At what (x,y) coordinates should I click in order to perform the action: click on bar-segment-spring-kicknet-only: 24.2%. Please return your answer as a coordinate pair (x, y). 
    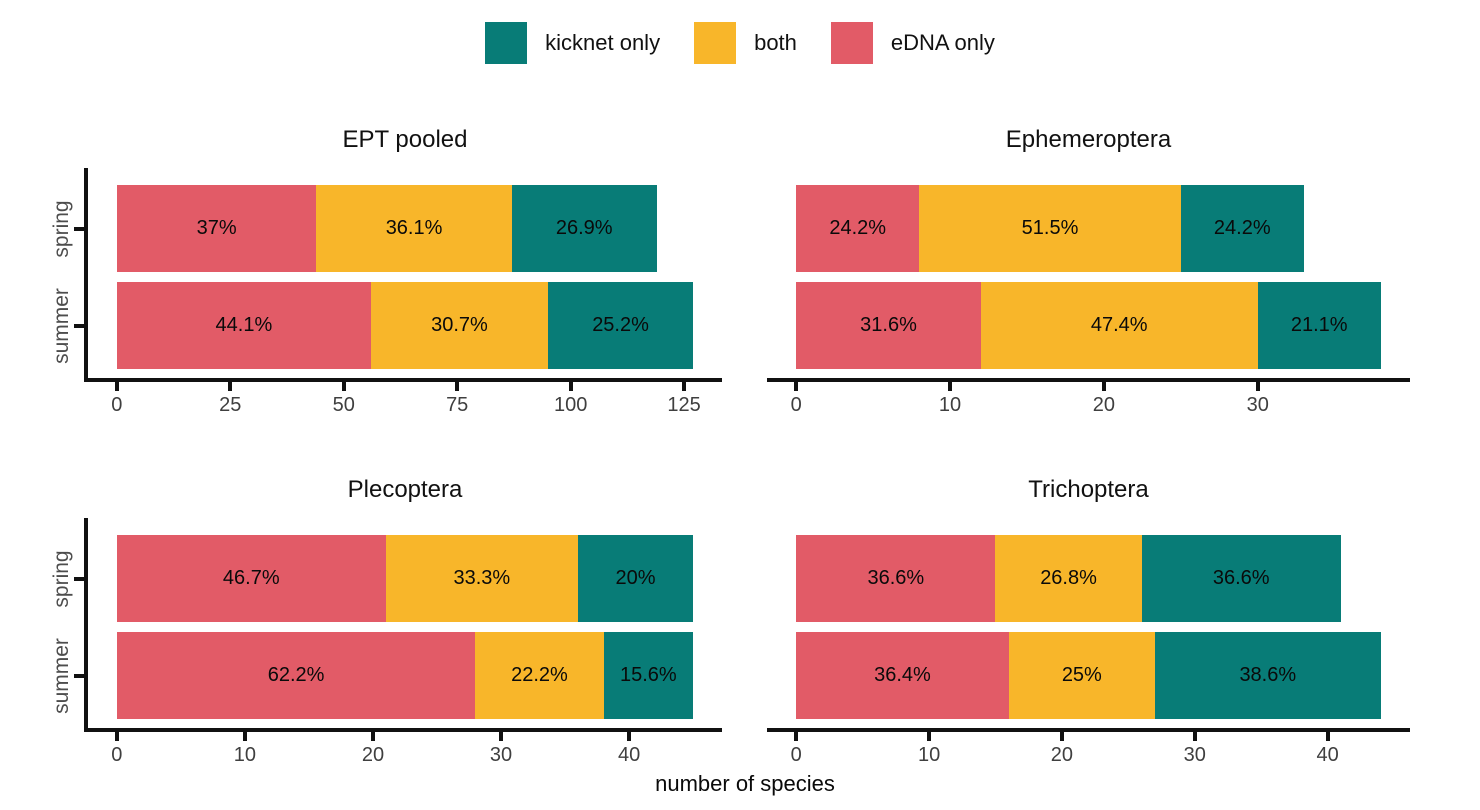
    Looking at the image, I should click on (1242, 228).